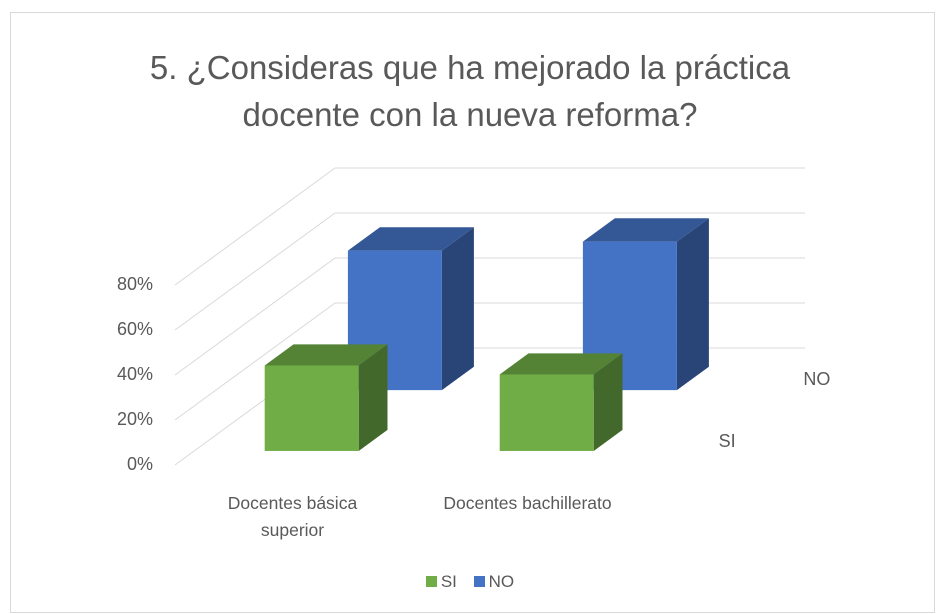 The image size is (940, 614). Describe the element at coordinates (501, 581) in the screenshot. I see `legend-label: NO` at that location.